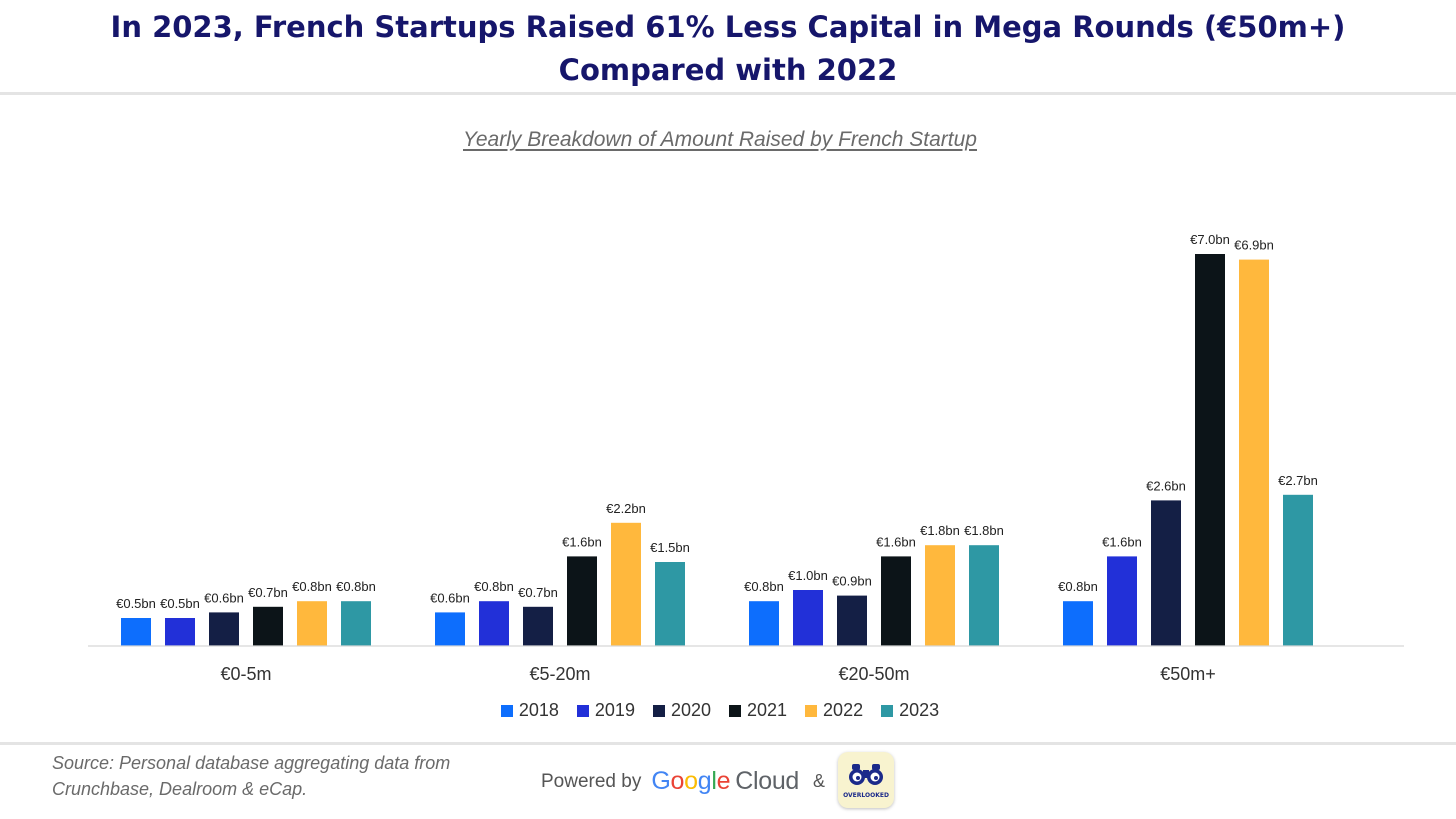 The image size is (1456, 819). What do you see at coordinates (717, 674) in the screenshot?
I see `x-tick-labels: €0-5m €5-20m €20-50m €50m+` at bounding box center [717, 674].